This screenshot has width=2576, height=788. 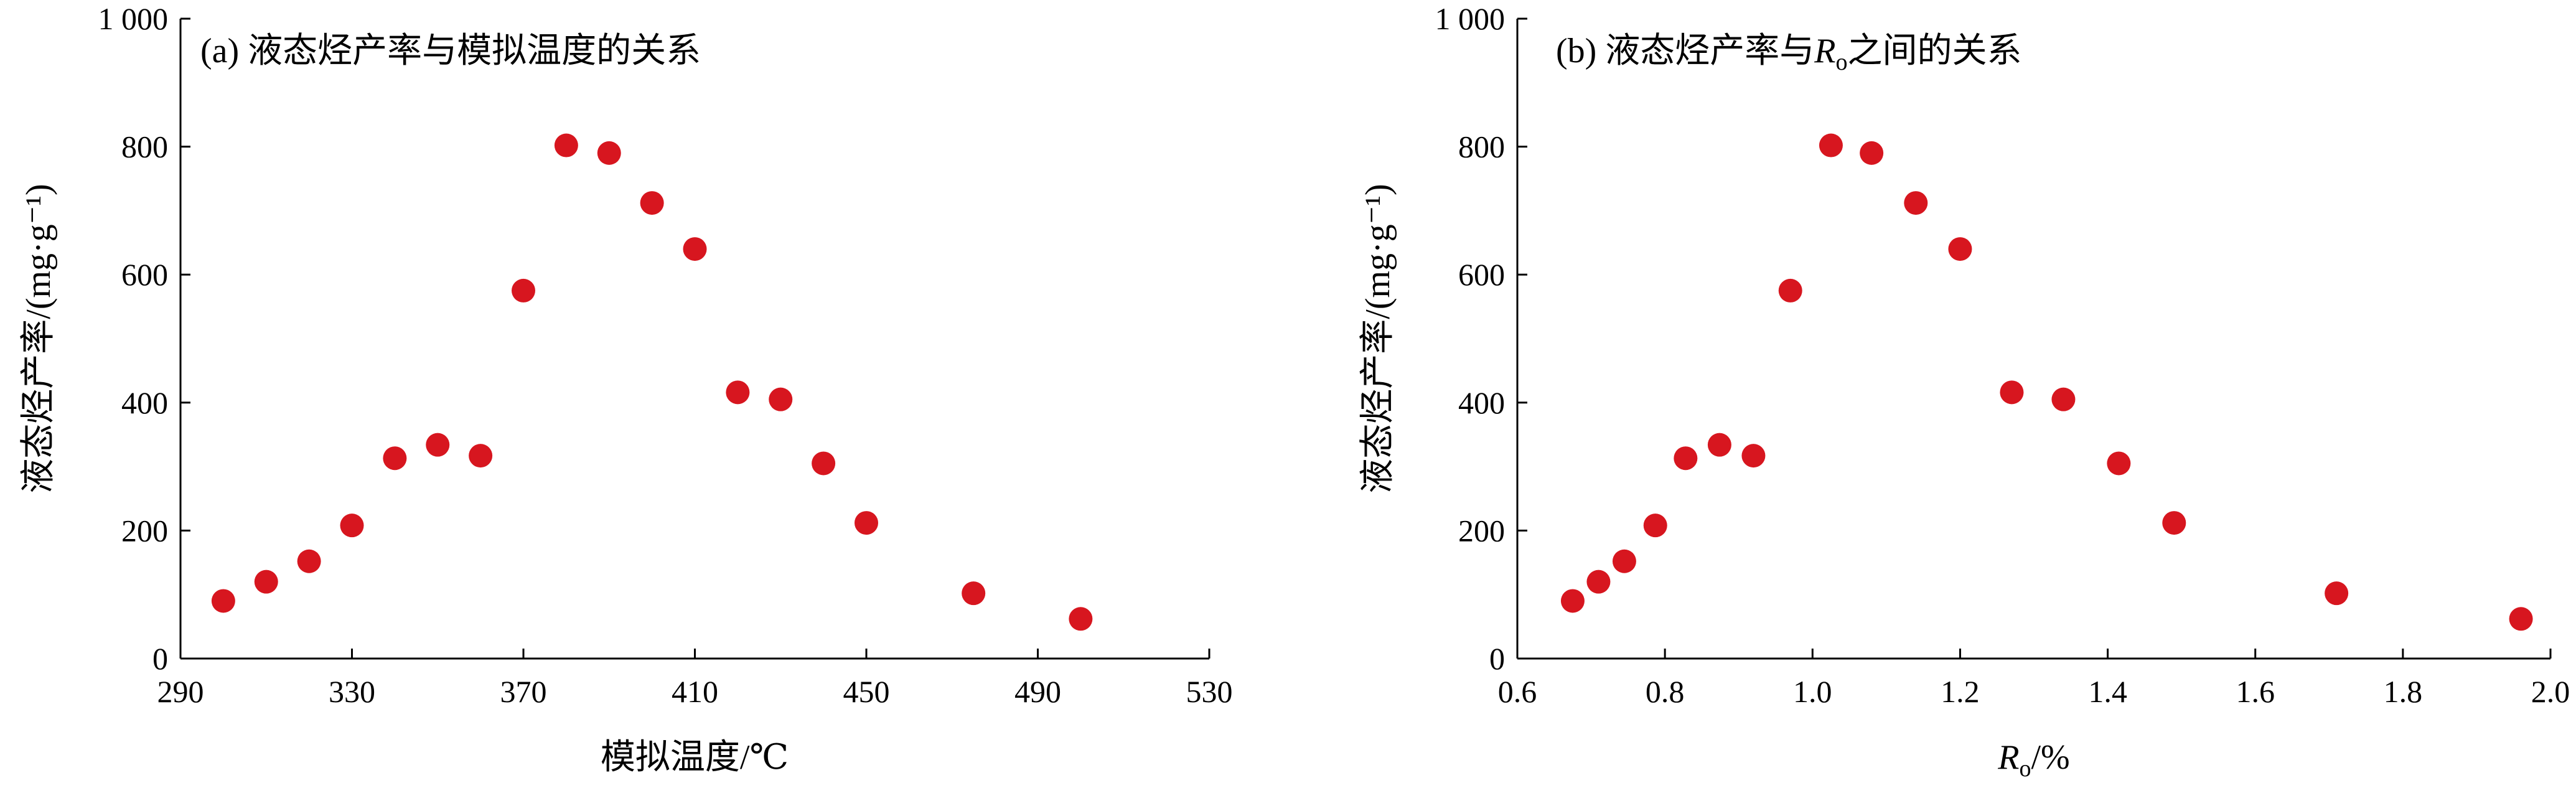 What do you see at coordinates (2255, 692) in the screenshot?
I see `panel-b-x-tick-label: 1.6` at bounding box center [2255, 692].